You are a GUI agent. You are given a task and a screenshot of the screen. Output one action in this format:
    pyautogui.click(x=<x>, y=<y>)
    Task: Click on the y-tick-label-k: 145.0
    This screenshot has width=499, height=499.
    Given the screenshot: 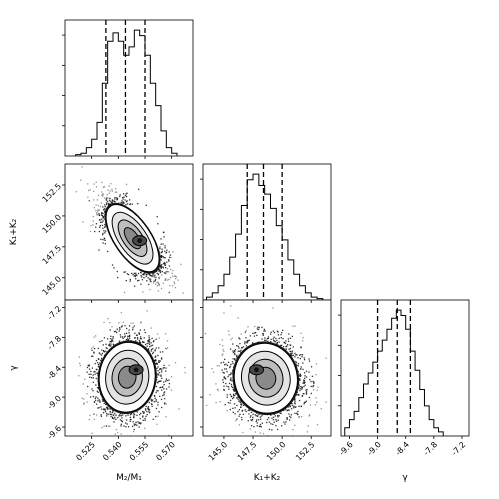 What is the action you would take?
    pyautogui.click(x=52, y=285)
    